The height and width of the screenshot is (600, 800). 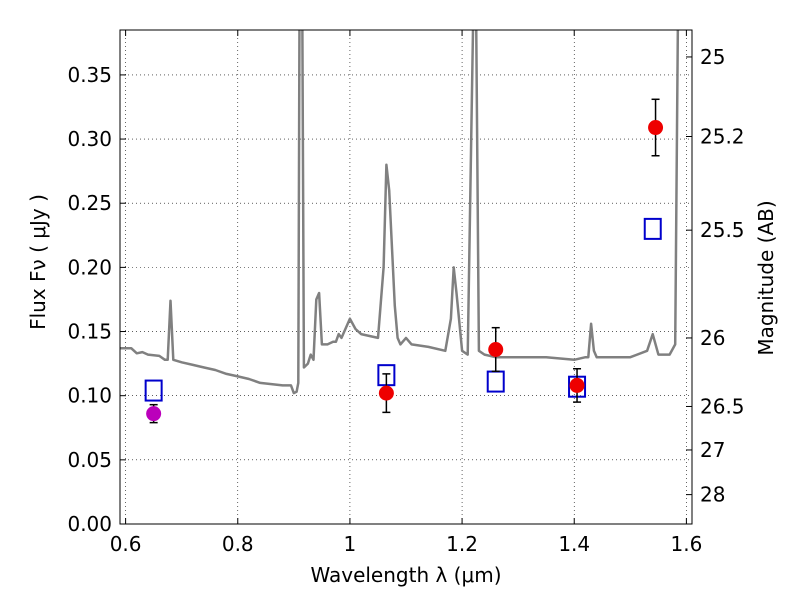 I want to click on x-axis-label: Wavelength λ (μm), so click(x=405, y=575).